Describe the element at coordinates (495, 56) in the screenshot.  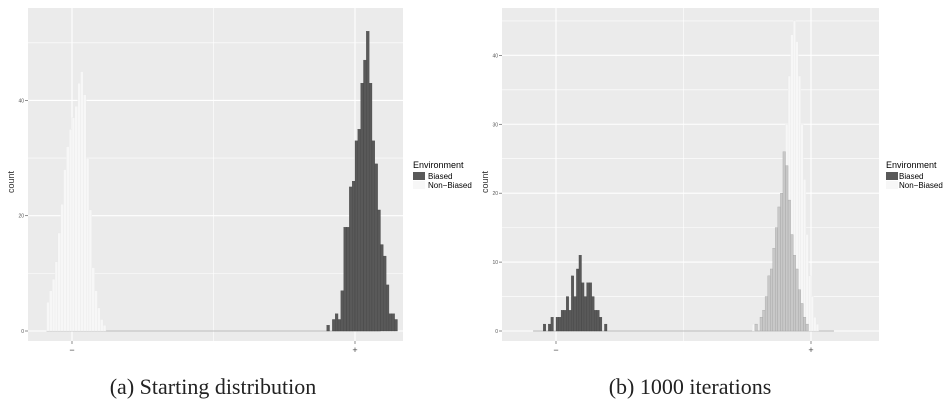
I see `chart-b-ytick-label-4: 40` at that location.